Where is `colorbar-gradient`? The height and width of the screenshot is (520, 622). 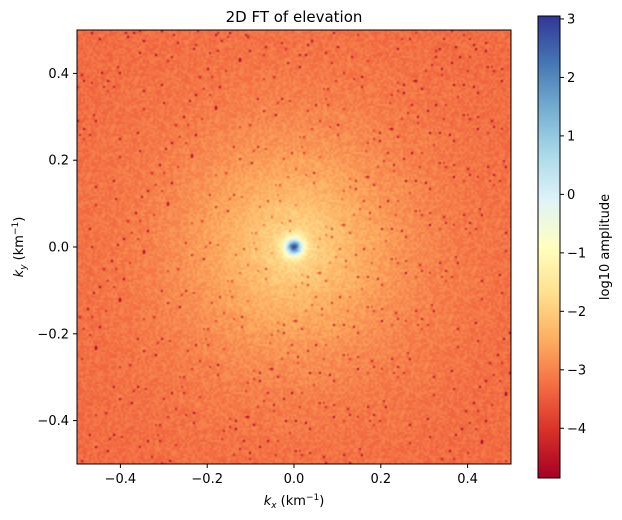
colorbar-gradient is located at coordinates (549, 247).